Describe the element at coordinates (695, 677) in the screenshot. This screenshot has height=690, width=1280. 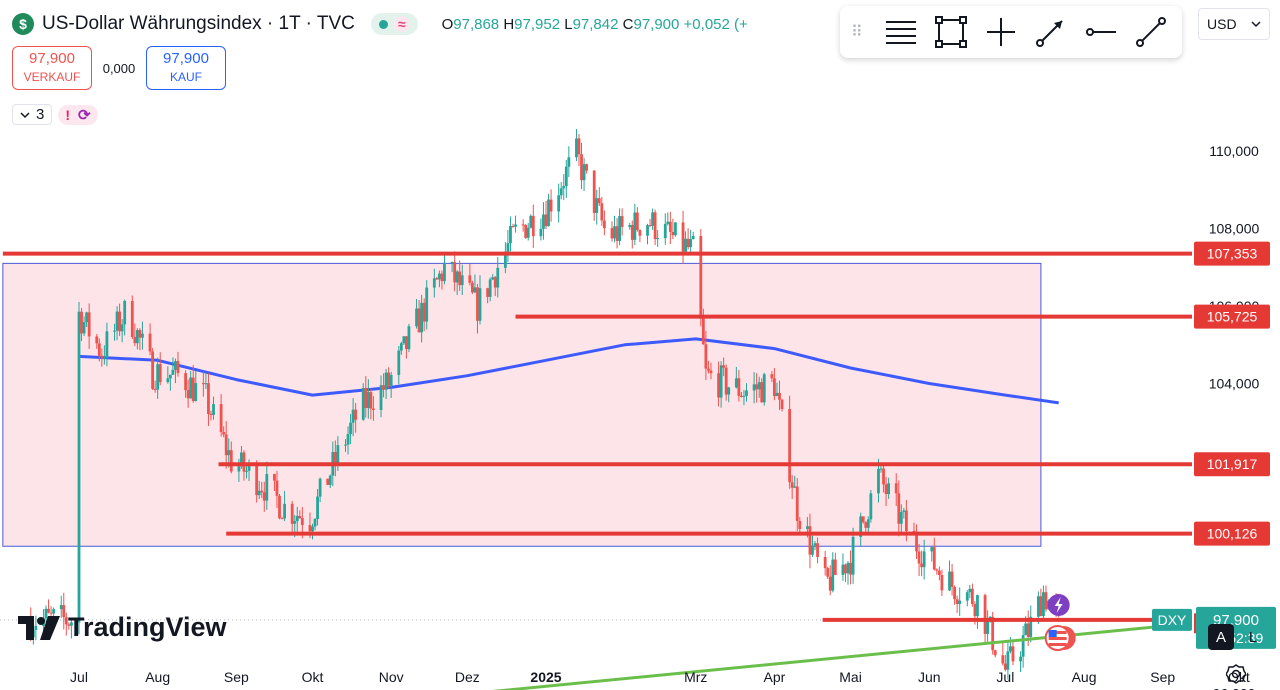
I see `x-tick-label: Mrz` at that location.